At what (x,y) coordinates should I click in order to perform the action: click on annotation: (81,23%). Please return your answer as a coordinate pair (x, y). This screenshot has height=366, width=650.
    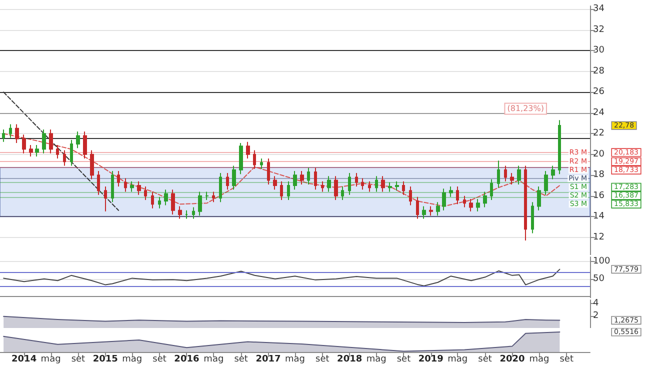
    Looking at the image, I should click on (525, 109).